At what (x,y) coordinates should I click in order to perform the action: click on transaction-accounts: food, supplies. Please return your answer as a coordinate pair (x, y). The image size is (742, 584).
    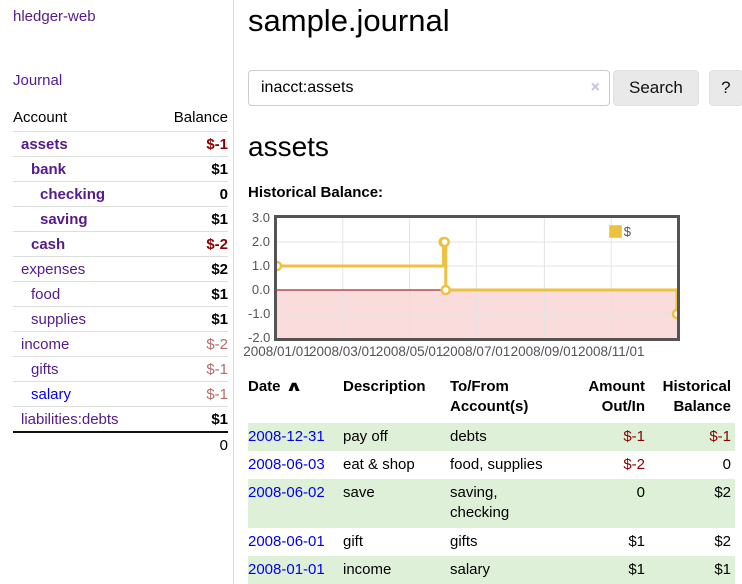
    Looking at the image, I should click on (496, 464).